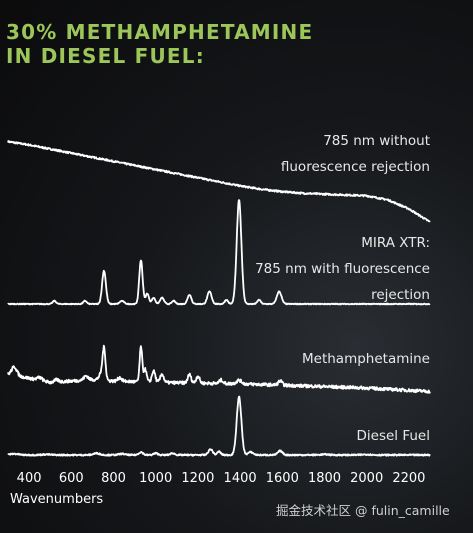 The height and width of the screenshot is (533, 473). I want to click on chart-title: 30% METHAMPHETAMINE IN DIESEL FUEL:, so click(159, 44).